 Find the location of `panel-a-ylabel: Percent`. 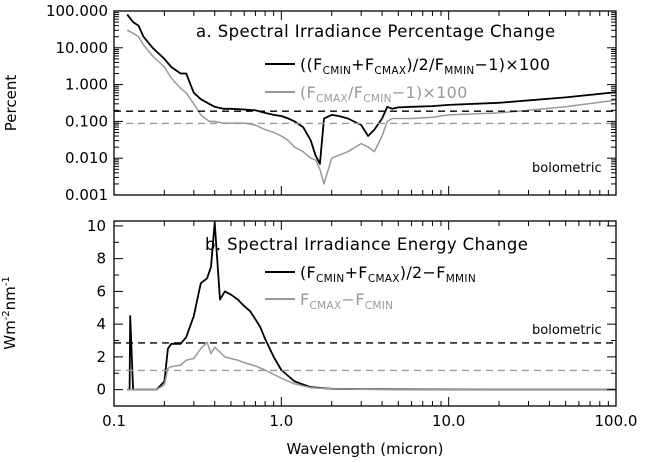

panel-a-ylabel: Percent is located at coordinates (11, 103).